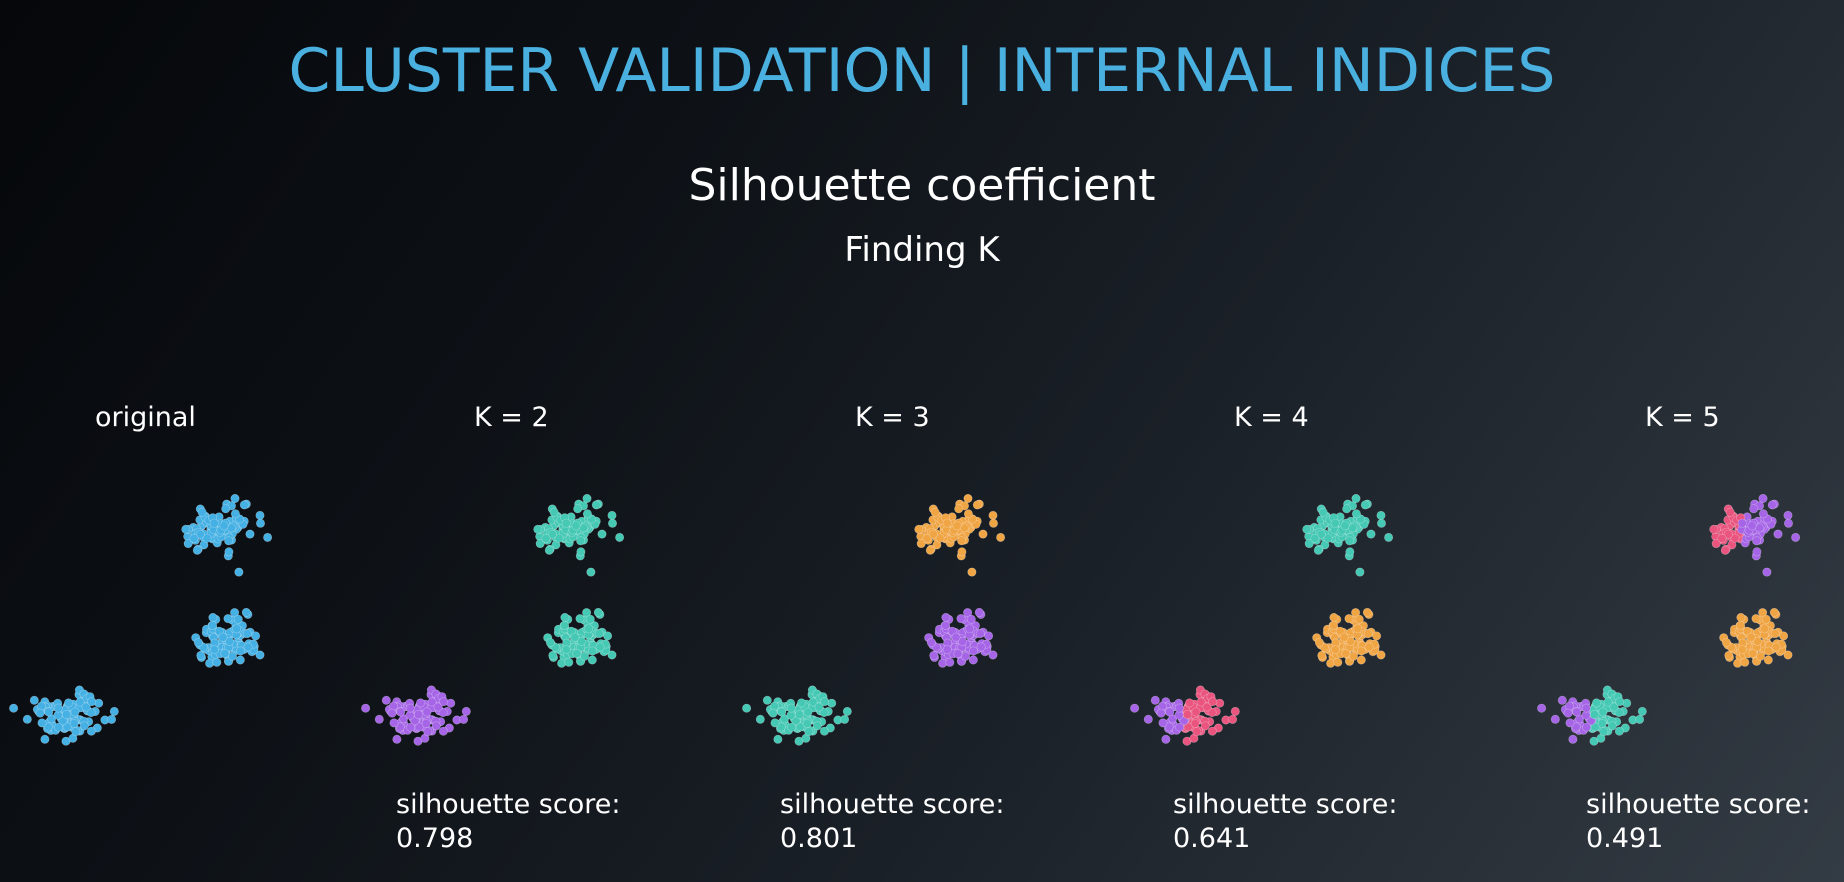 The width and height of the screenshot is (1844, 882). Describe the element at coordinates (1285, 822) in the screenshot. I see `score-k4: silhouette score: 0.641` at that location.